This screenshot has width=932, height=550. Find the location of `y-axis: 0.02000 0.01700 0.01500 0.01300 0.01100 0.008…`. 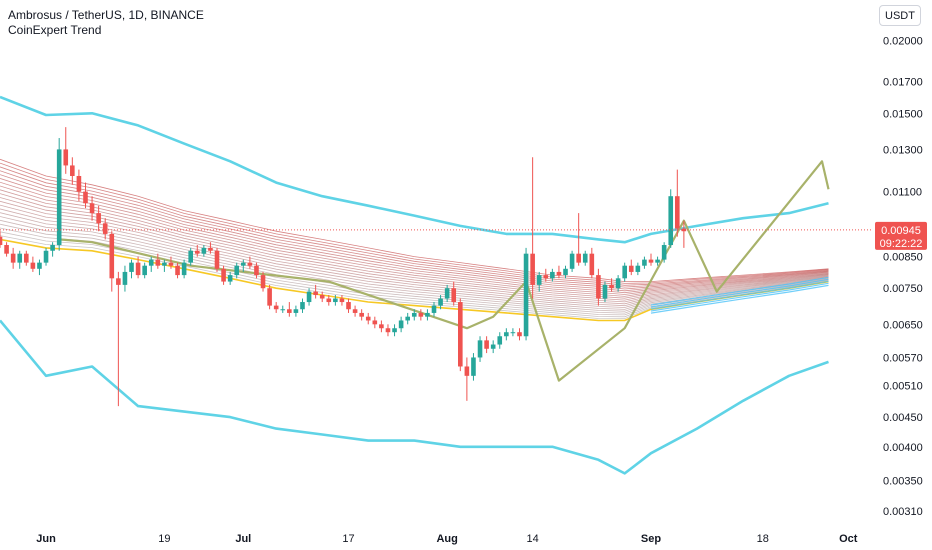

y-axis: 0.02000 0.01700 0.01500 0.01300 0.01100 0.008… is located at coordinates (903, 277).